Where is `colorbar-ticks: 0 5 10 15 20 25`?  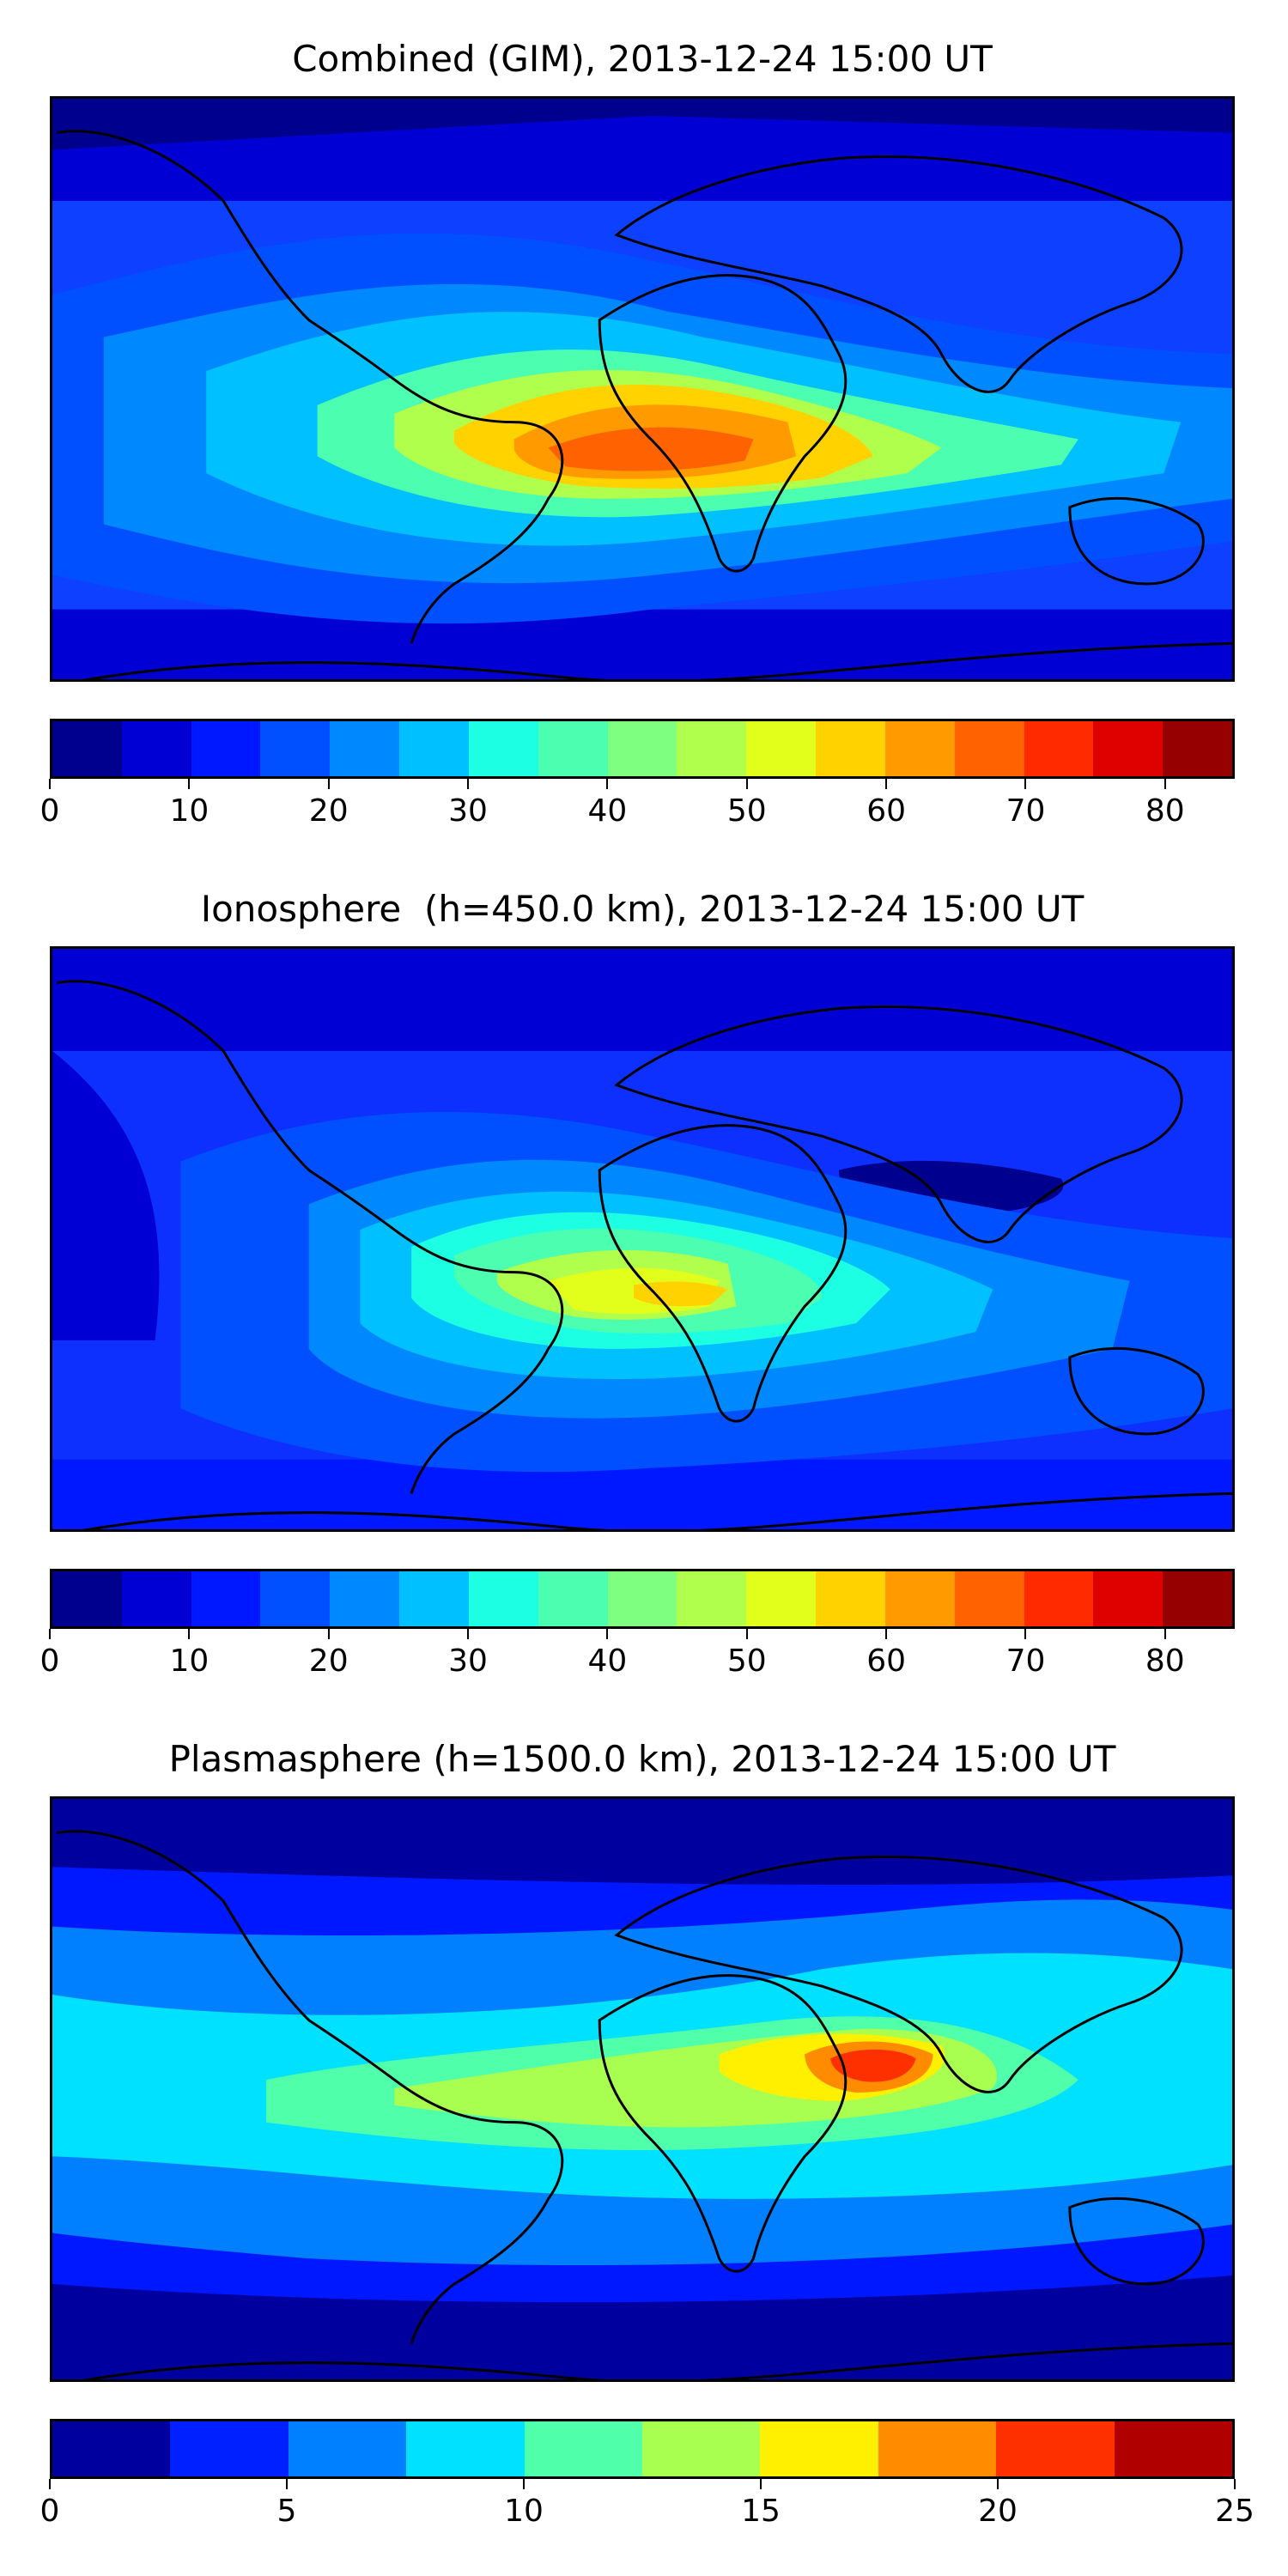 colorbar-ticks: 0 5 10 15 20 25 is located at coordinates (647, 2504).